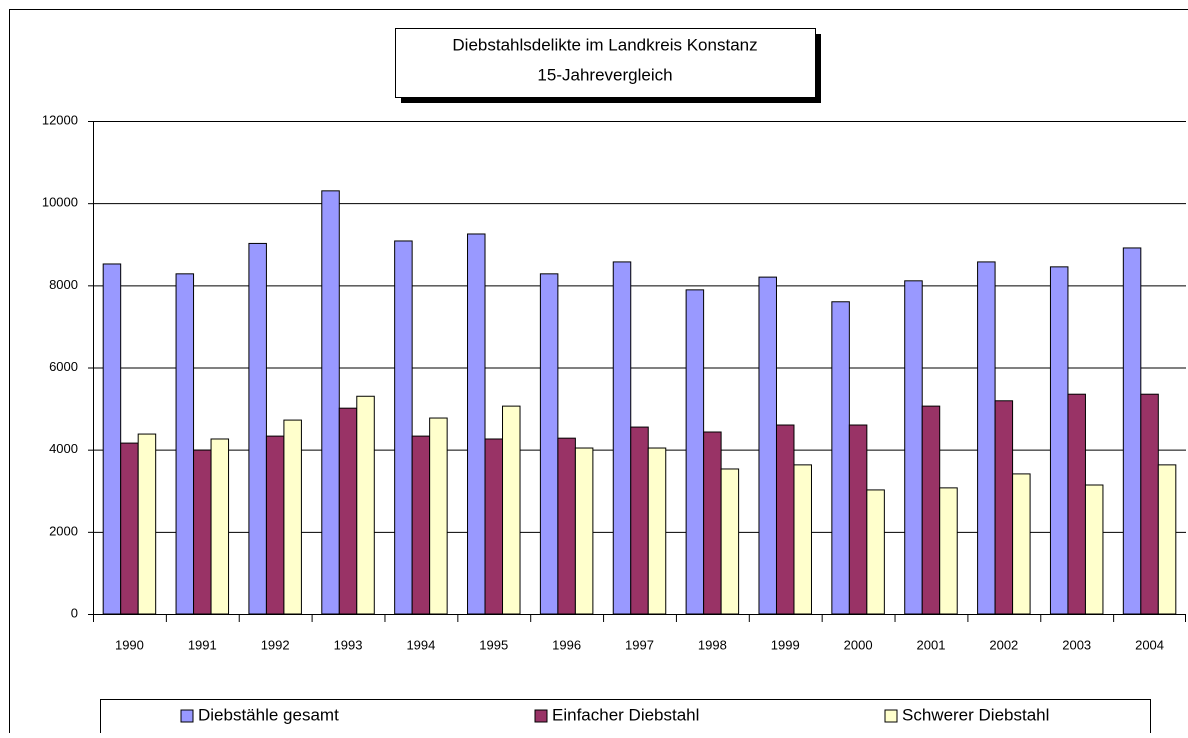 The height and width of the screenshot is (738, 1188). Describe the element at coordinates (268, 714) in the screenshot. I see `legend-label: Diebstähle gesamt` at that location.